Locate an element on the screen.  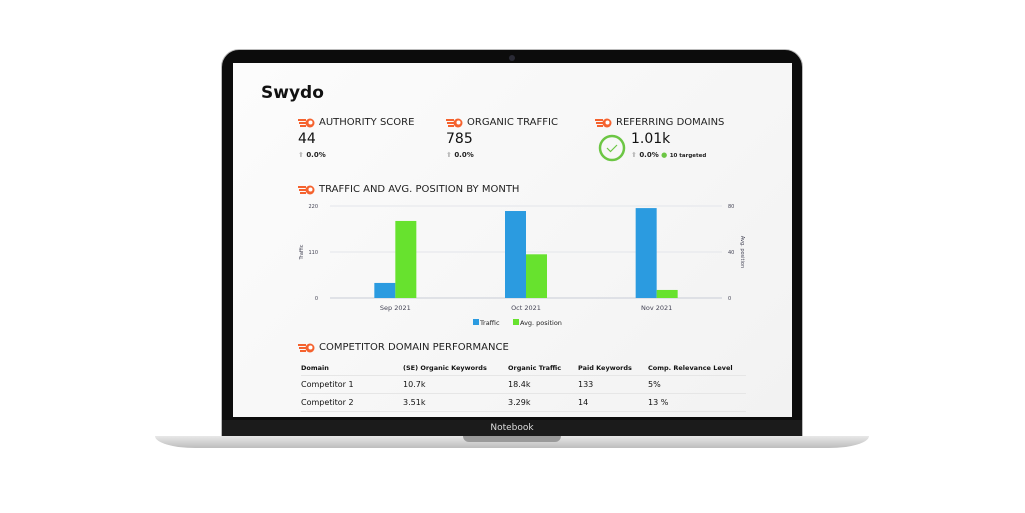
column-header: Paid Keywords is located at coordinates (613, 368).